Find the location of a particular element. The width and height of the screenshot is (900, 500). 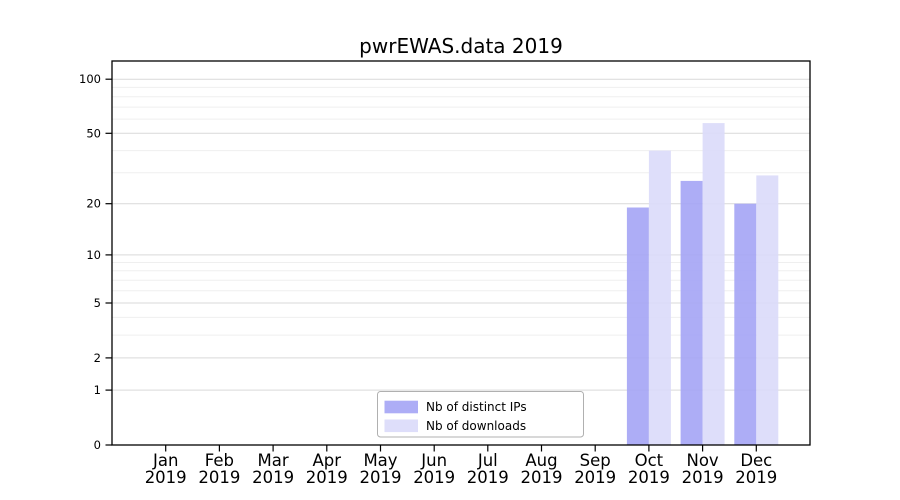

x-tick-label-month: Jun is located at coordinates (433, 460).